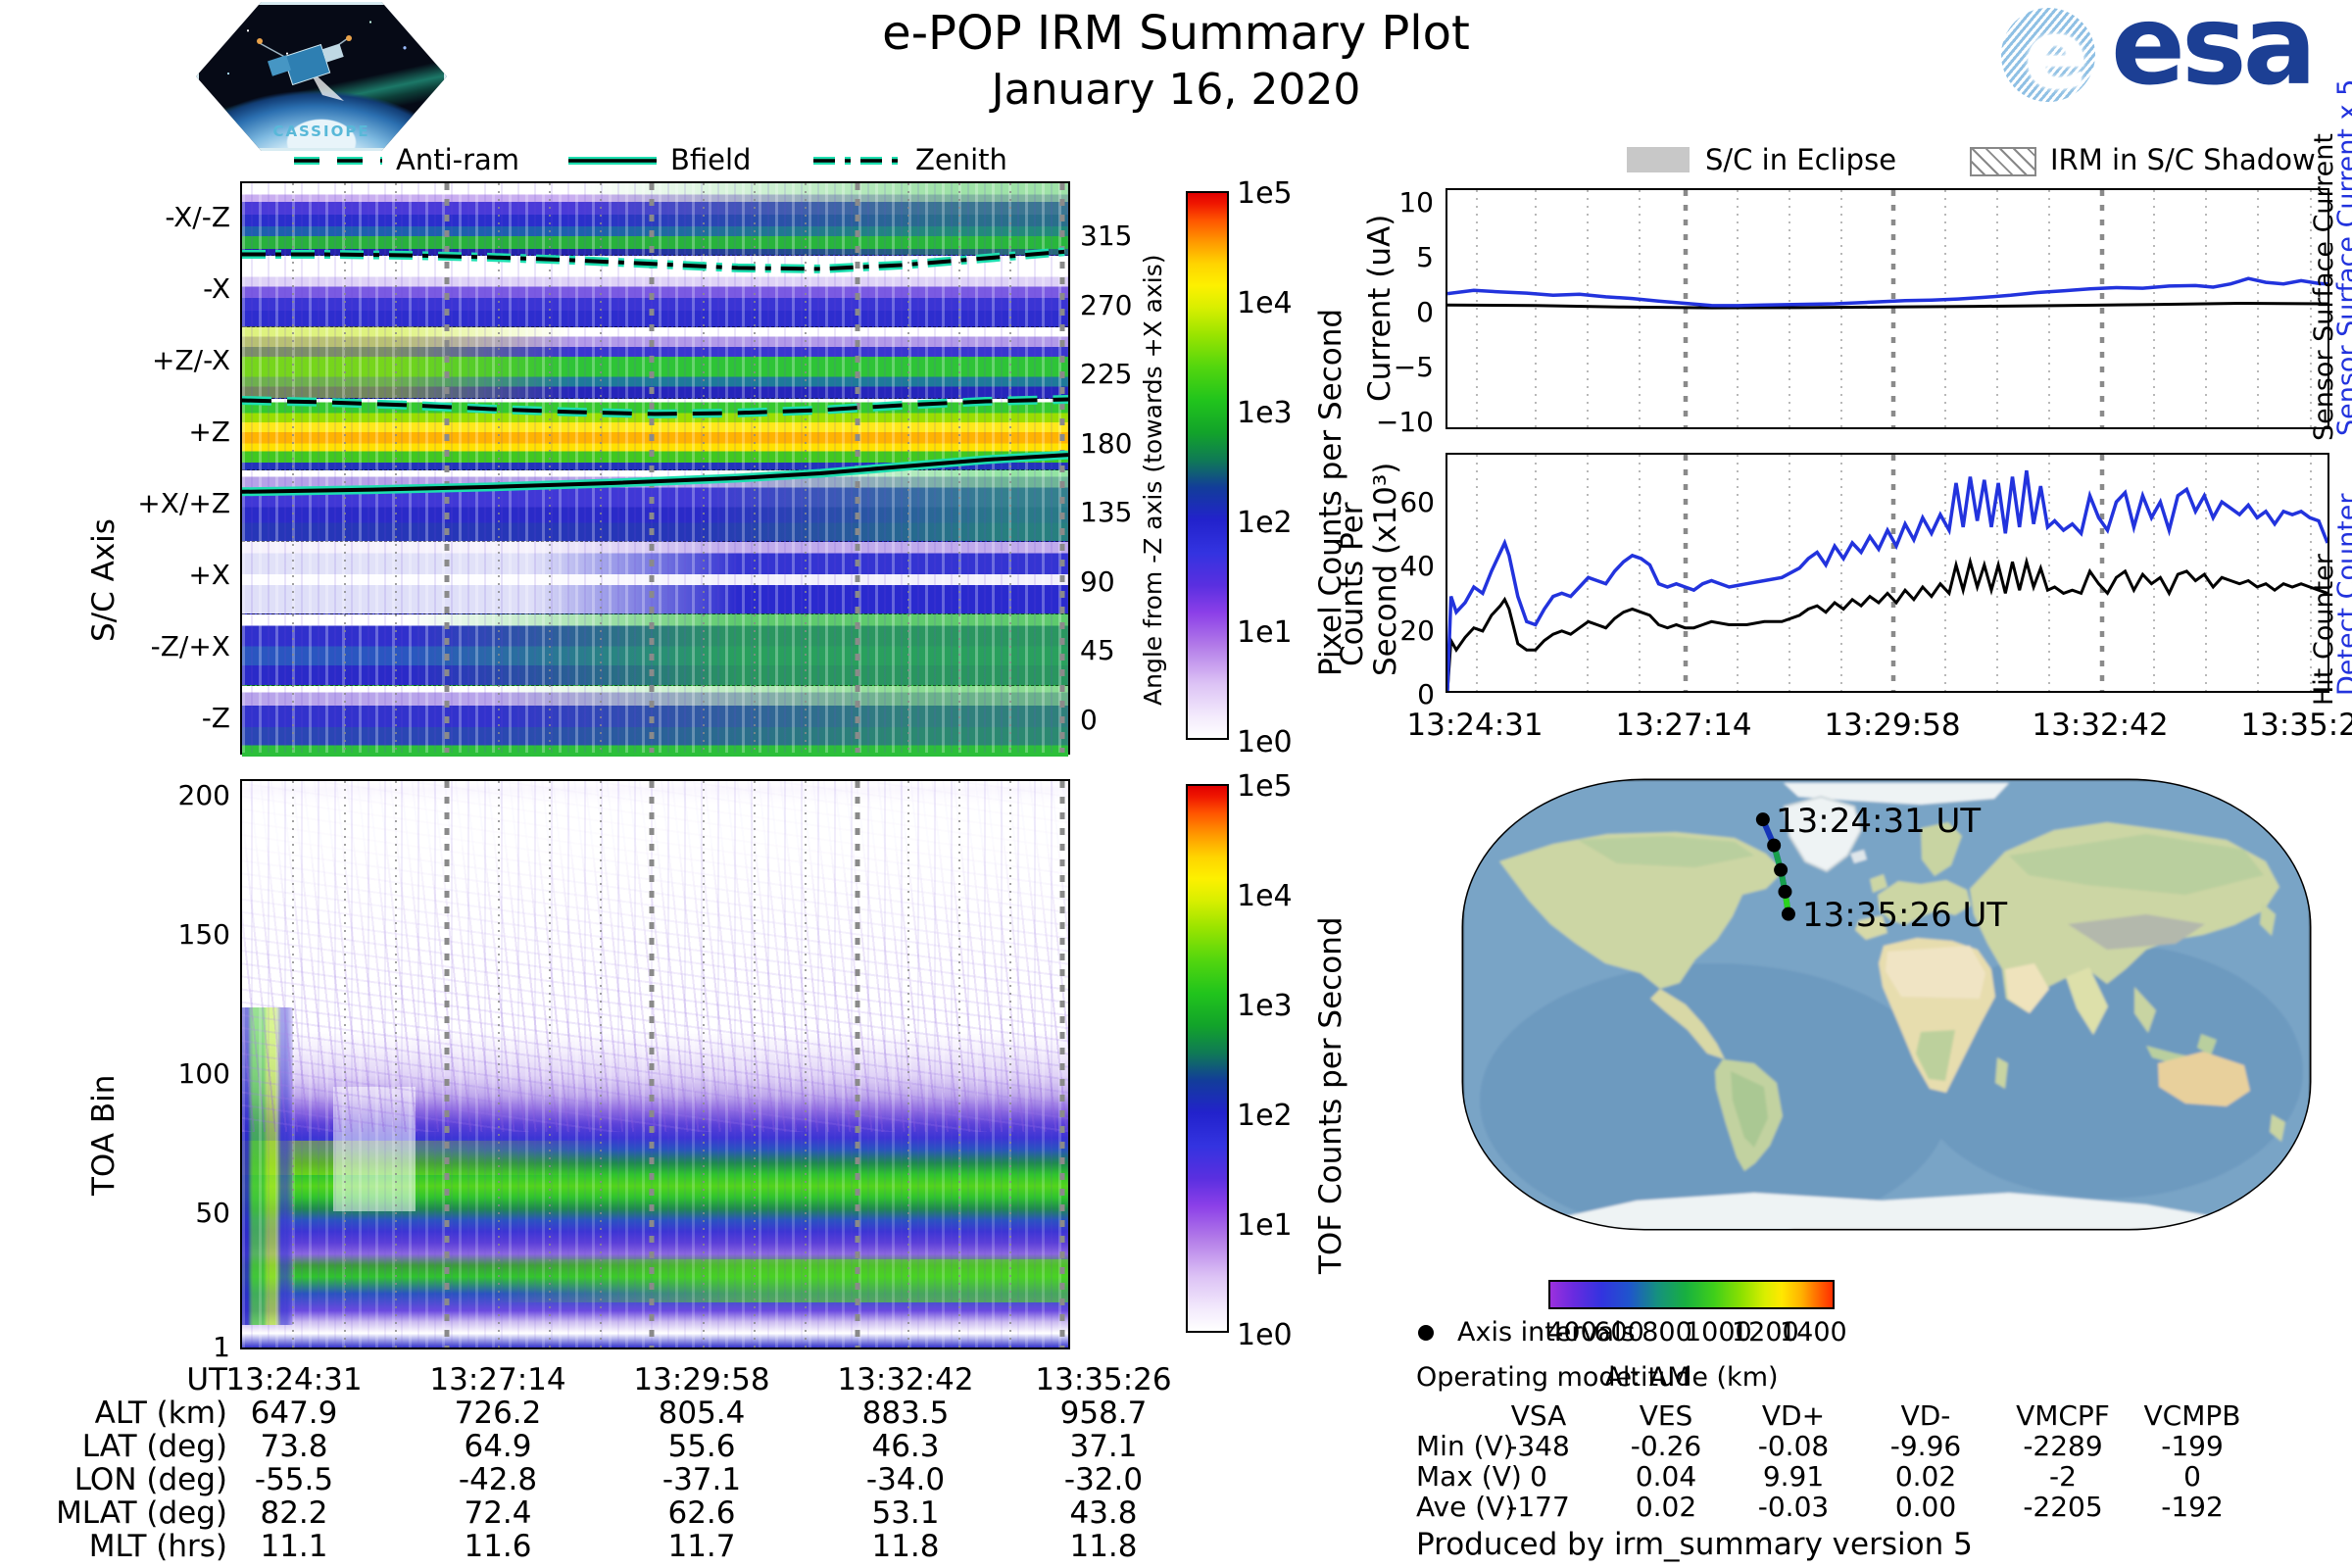  What do you see at coordinates (905, 1379) in the screenshot?
I see `eph-cell: 13:32:42` at bounding box center [905, 1379].